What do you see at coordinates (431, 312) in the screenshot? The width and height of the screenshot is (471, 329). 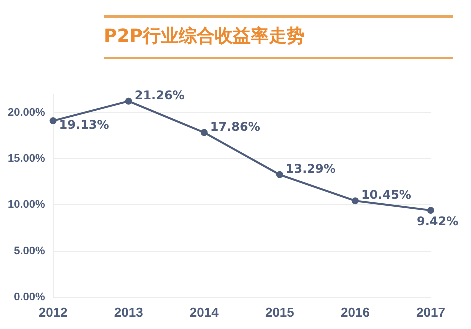 I see `x-tick-label: 2017` at bounding box center [431, 312].